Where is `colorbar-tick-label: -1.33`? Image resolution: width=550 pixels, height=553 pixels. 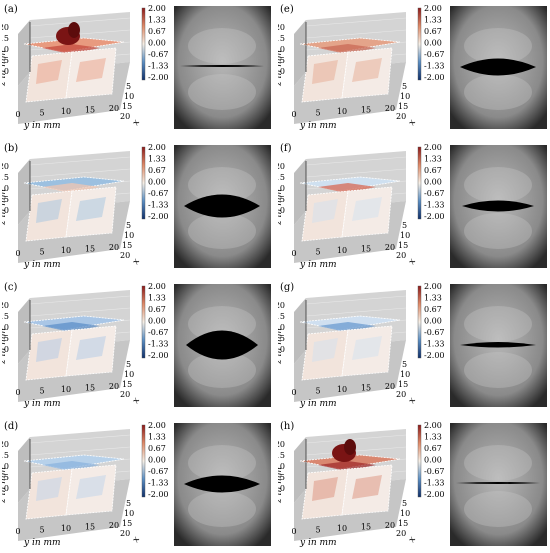 colorbar-tick-label: -1.33 is located at coordinates (434, 344).